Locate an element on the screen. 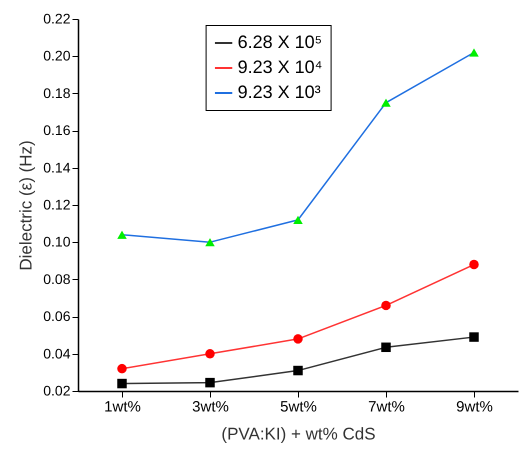 This screenshot has width=530, height=451. x-axis-title: (PVA:KI) + wt% CdS is located at coordinates (298, 434).